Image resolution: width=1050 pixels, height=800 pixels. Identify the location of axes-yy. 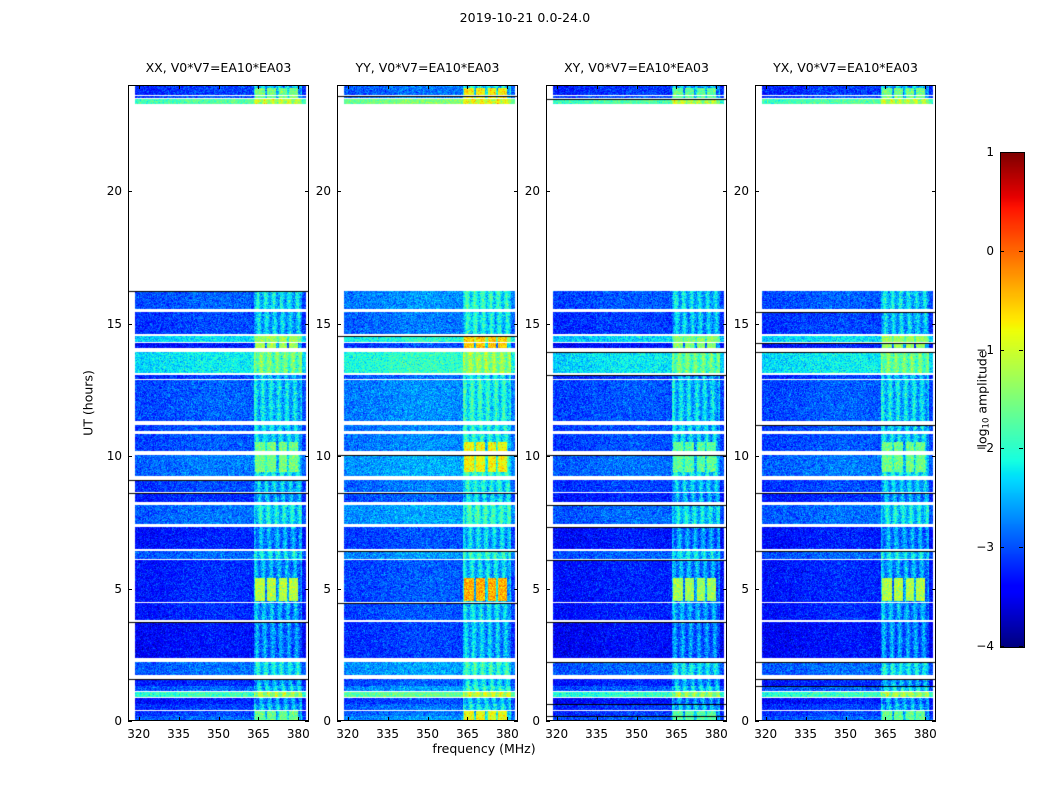
(427, 403).